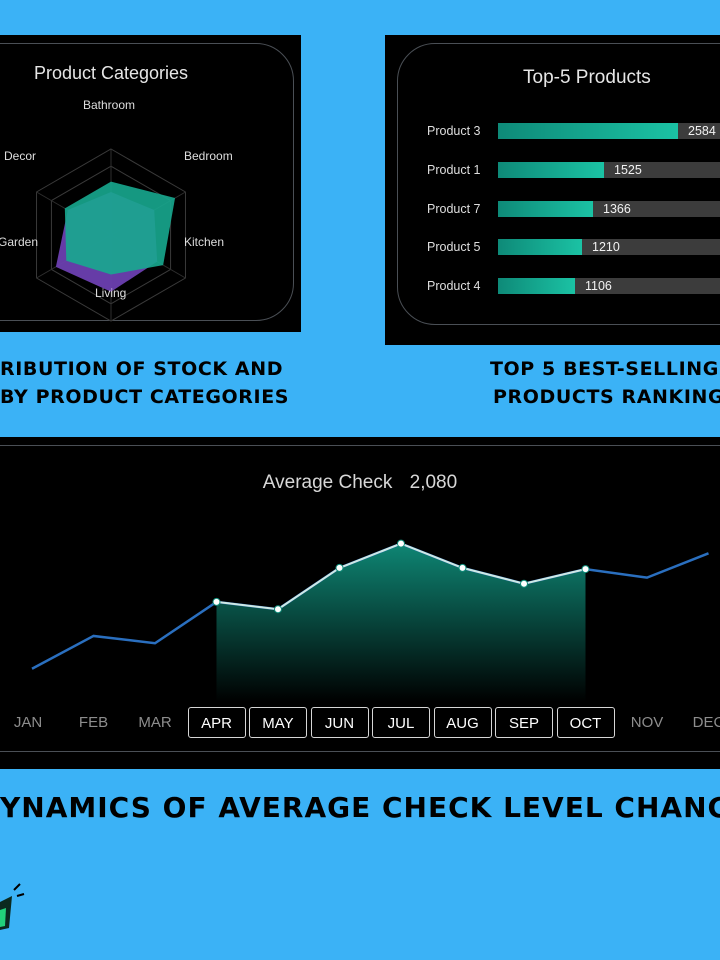 The height and width of the screenshot is (960, 720). I want to click on top-products-card, so click(558, 184).